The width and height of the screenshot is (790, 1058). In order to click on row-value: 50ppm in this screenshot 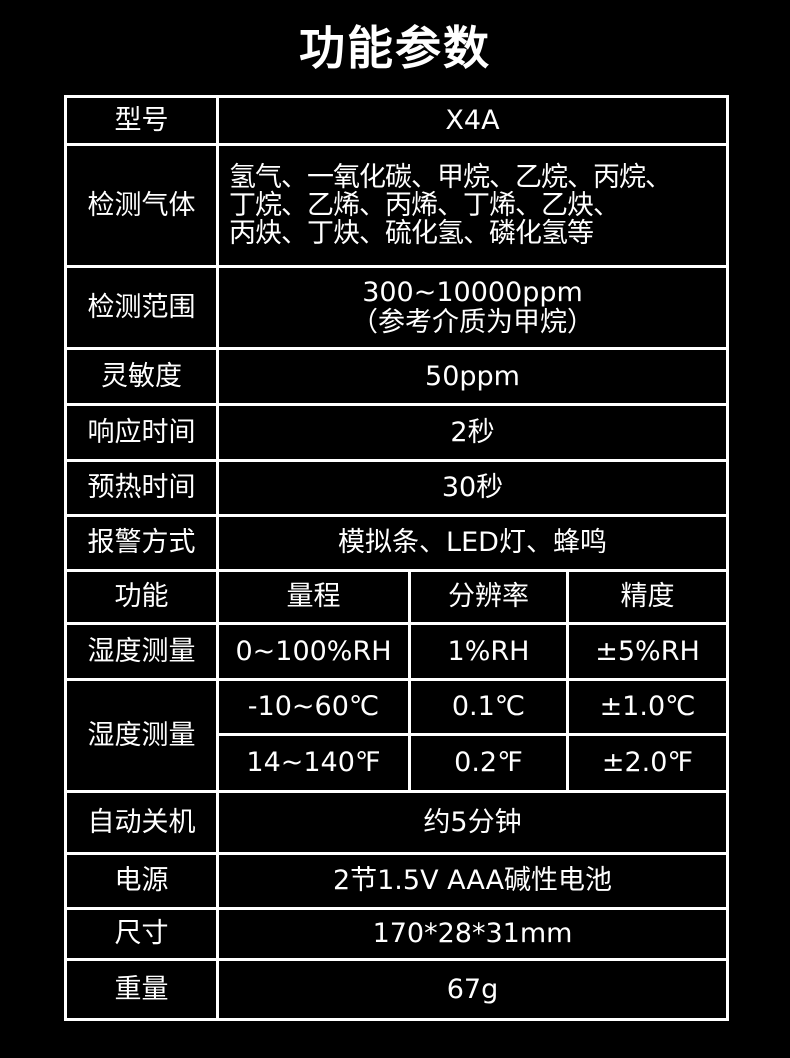, I will do `click(472, 376)`.